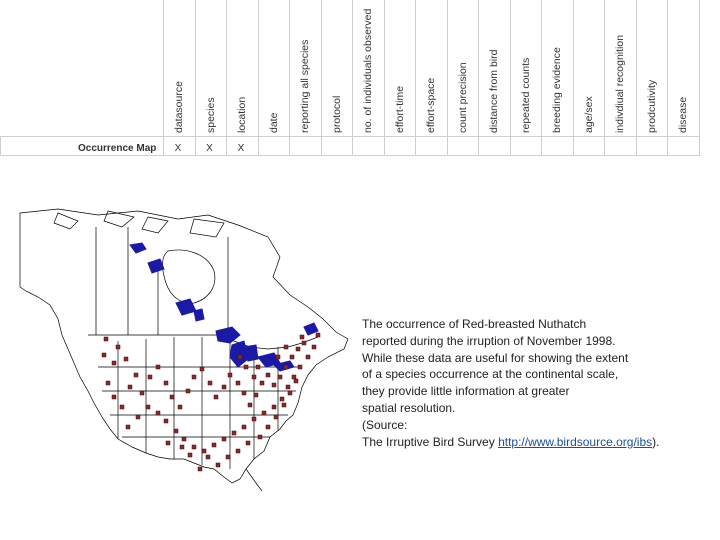 The image size is (720, 540). What do you see at coordinates (117, 148) in the screenshot?
I see `row-label-occurrence-map: Occurrence Map` at bounding box center [117, 148].